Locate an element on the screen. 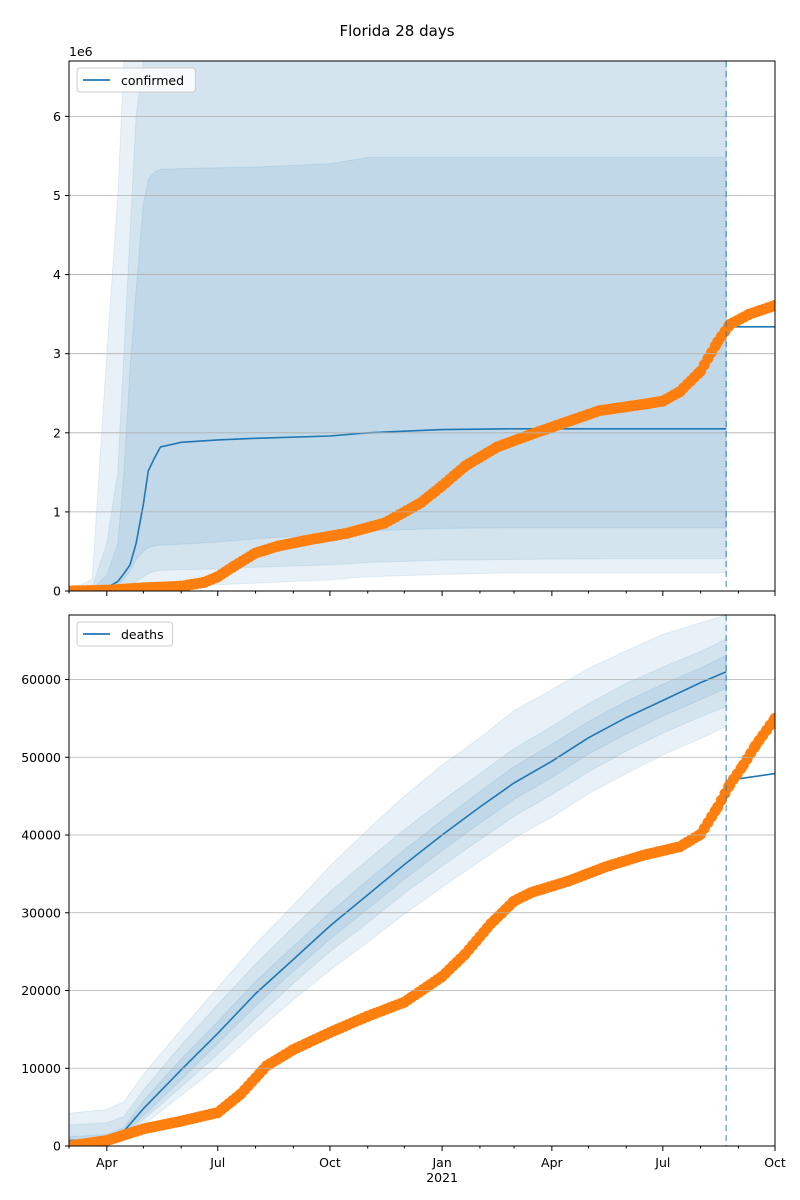  y-tick-label: 4 is located at coordinates (57, 274).